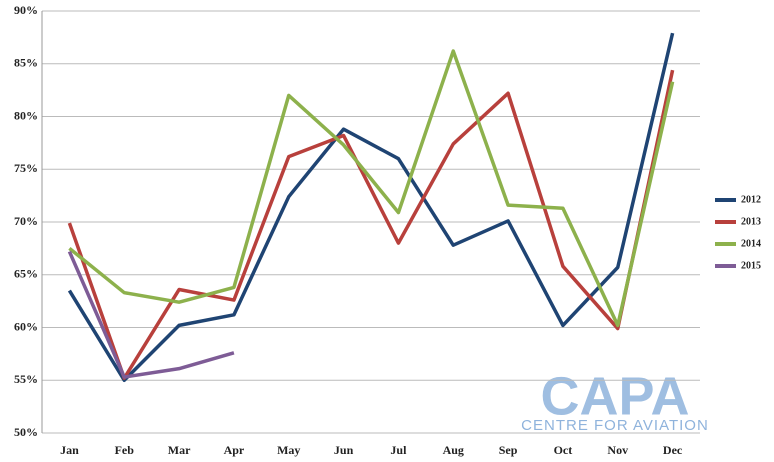 Image resolution: width=774 pixels, height=462 pixels. I want to click on x-tick-label: Mar, so click(179, 450).